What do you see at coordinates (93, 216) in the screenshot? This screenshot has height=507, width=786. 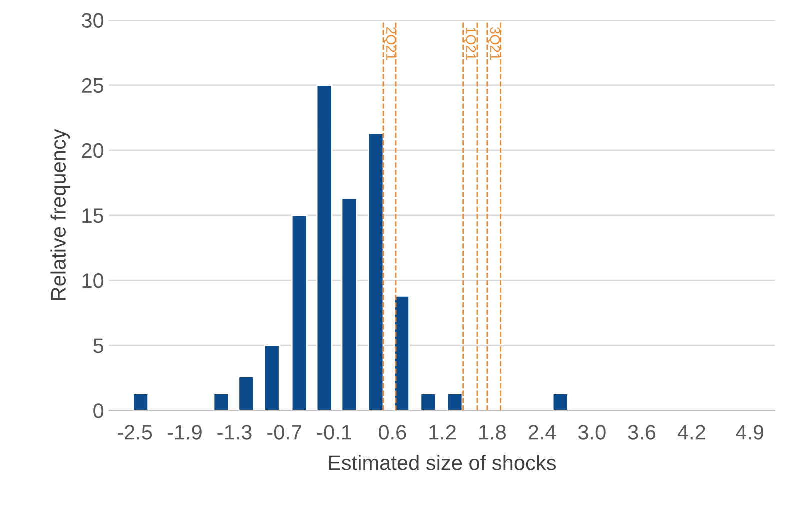 I see `y-tick-label: 15` at bounding box center [93, 216].